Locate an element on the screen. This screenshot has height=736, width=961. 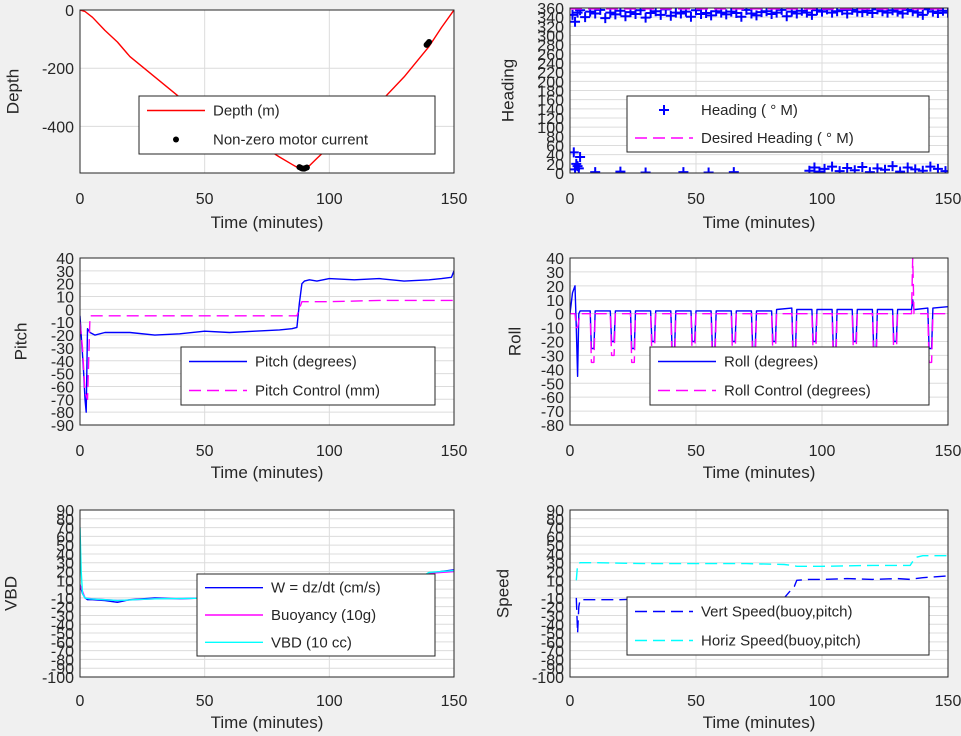
legend-entry: Roll (degrees) is located at coordinates (771, 362).